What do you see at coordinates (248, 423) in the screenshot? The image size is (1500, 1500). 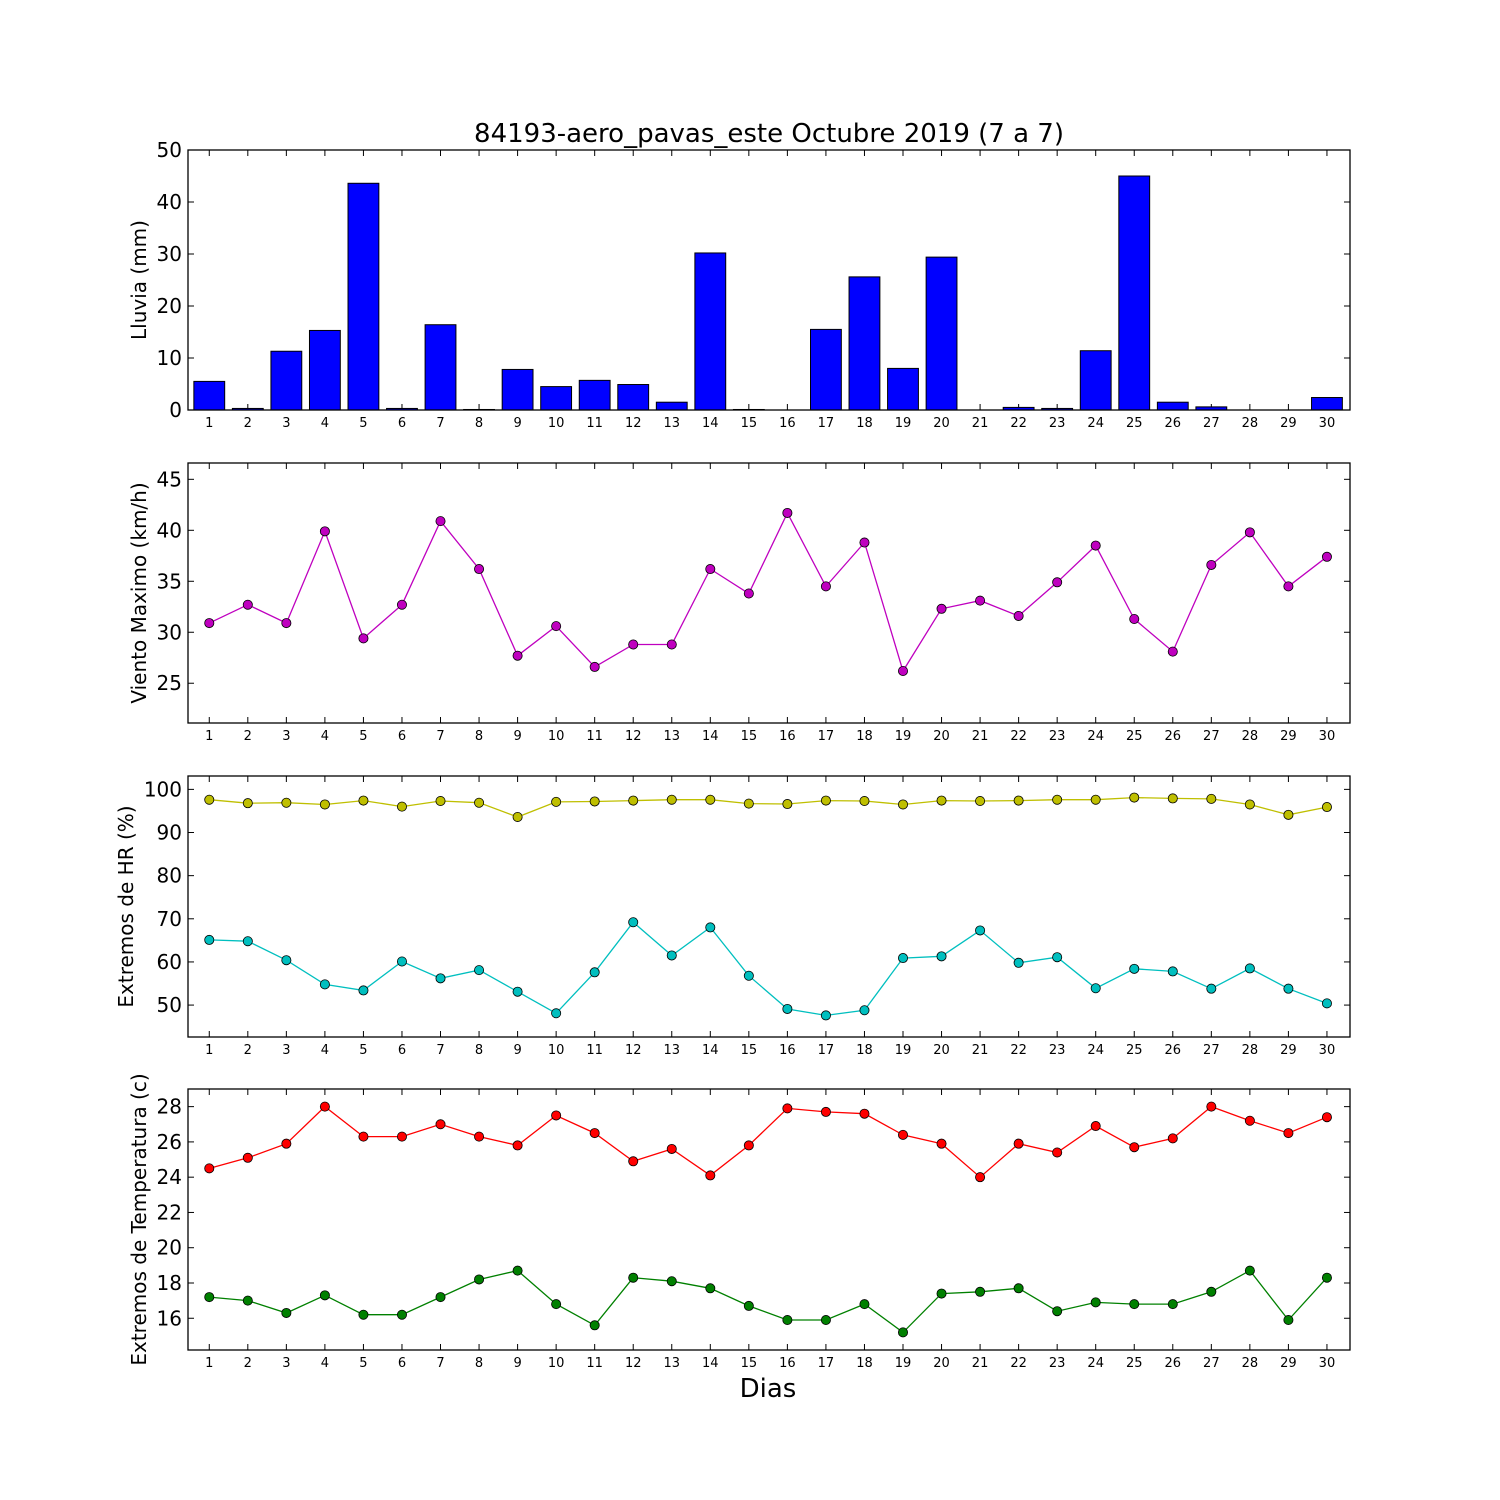 I see `rain-xtick-label: 2` at bounding box center [248, 423].